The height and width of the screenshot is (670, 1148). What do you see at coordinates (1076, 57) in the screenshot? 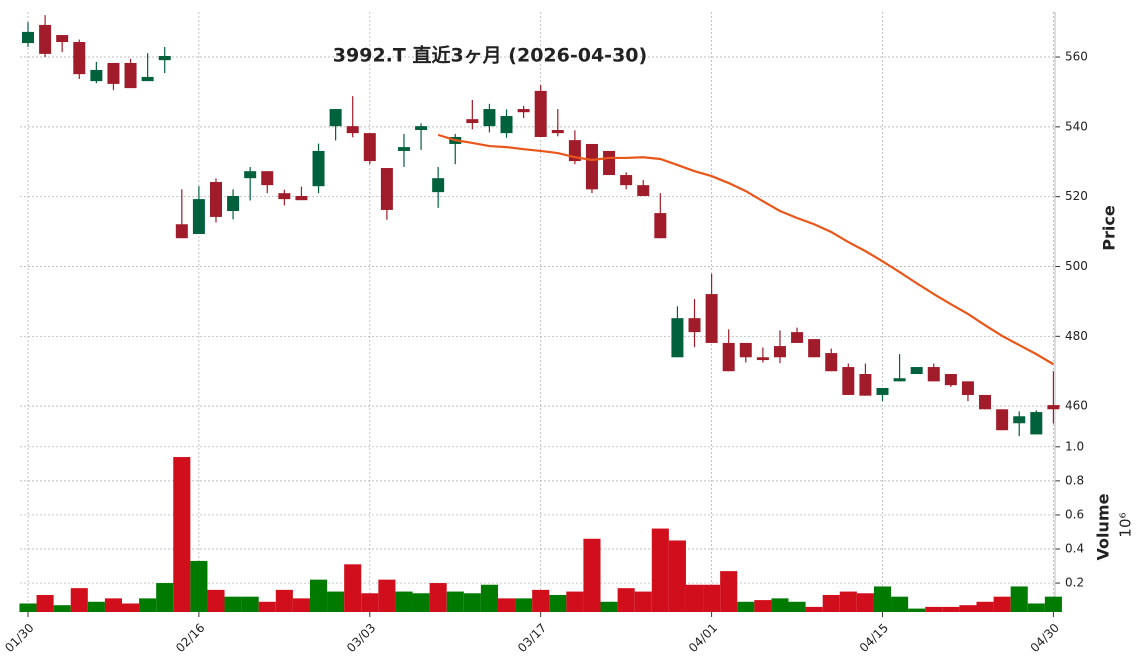
I see `y-tick-label: 560` at bounding box center [1076, 57].